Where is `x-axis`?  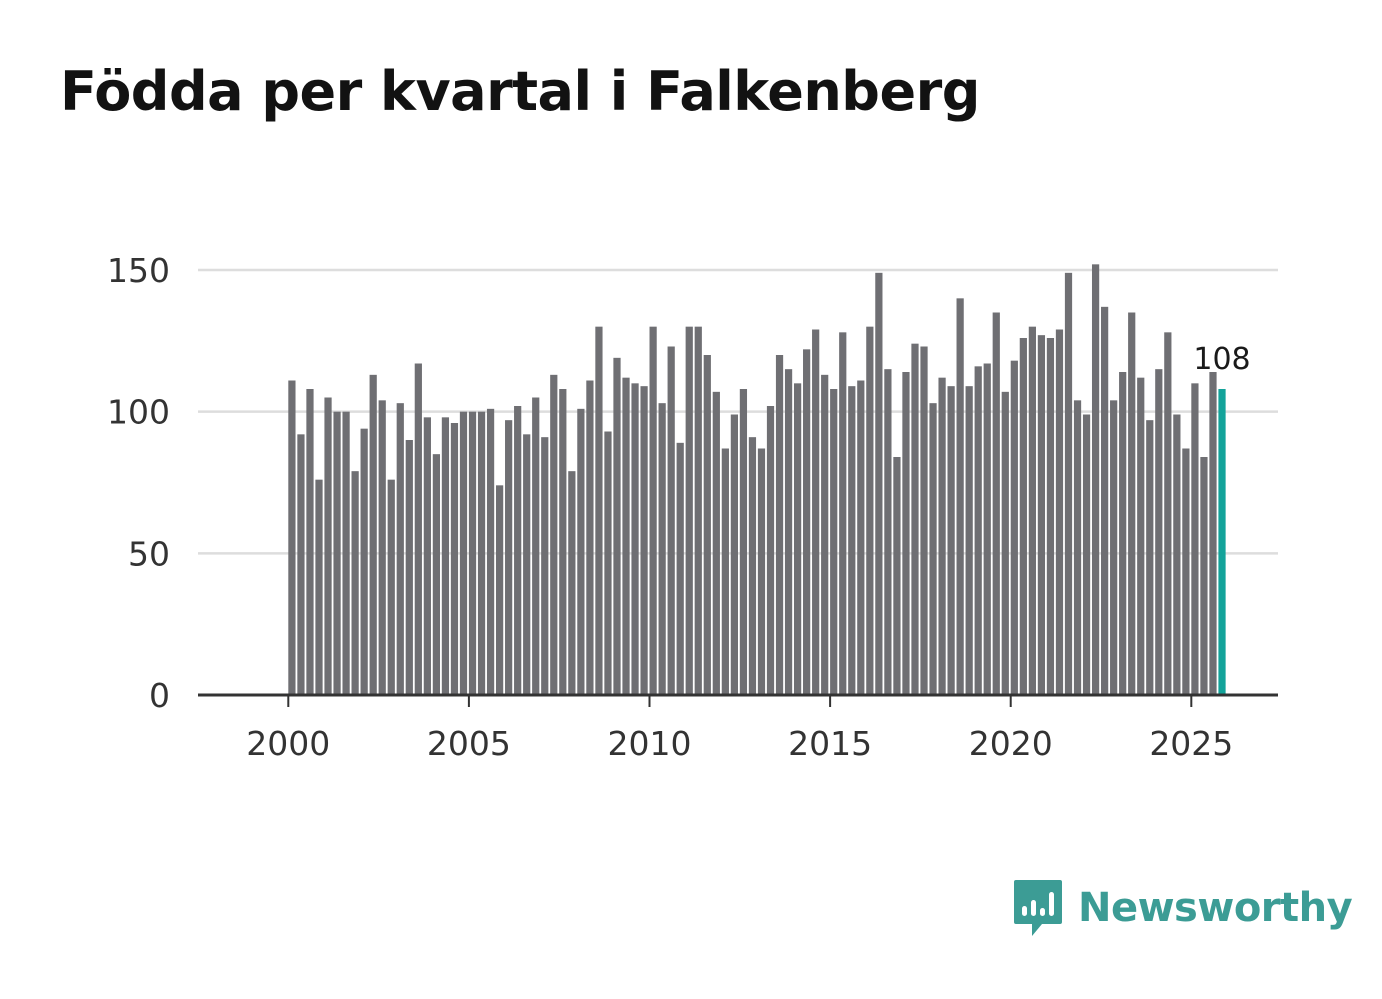
x-axis is located at coordinates (738, 700).